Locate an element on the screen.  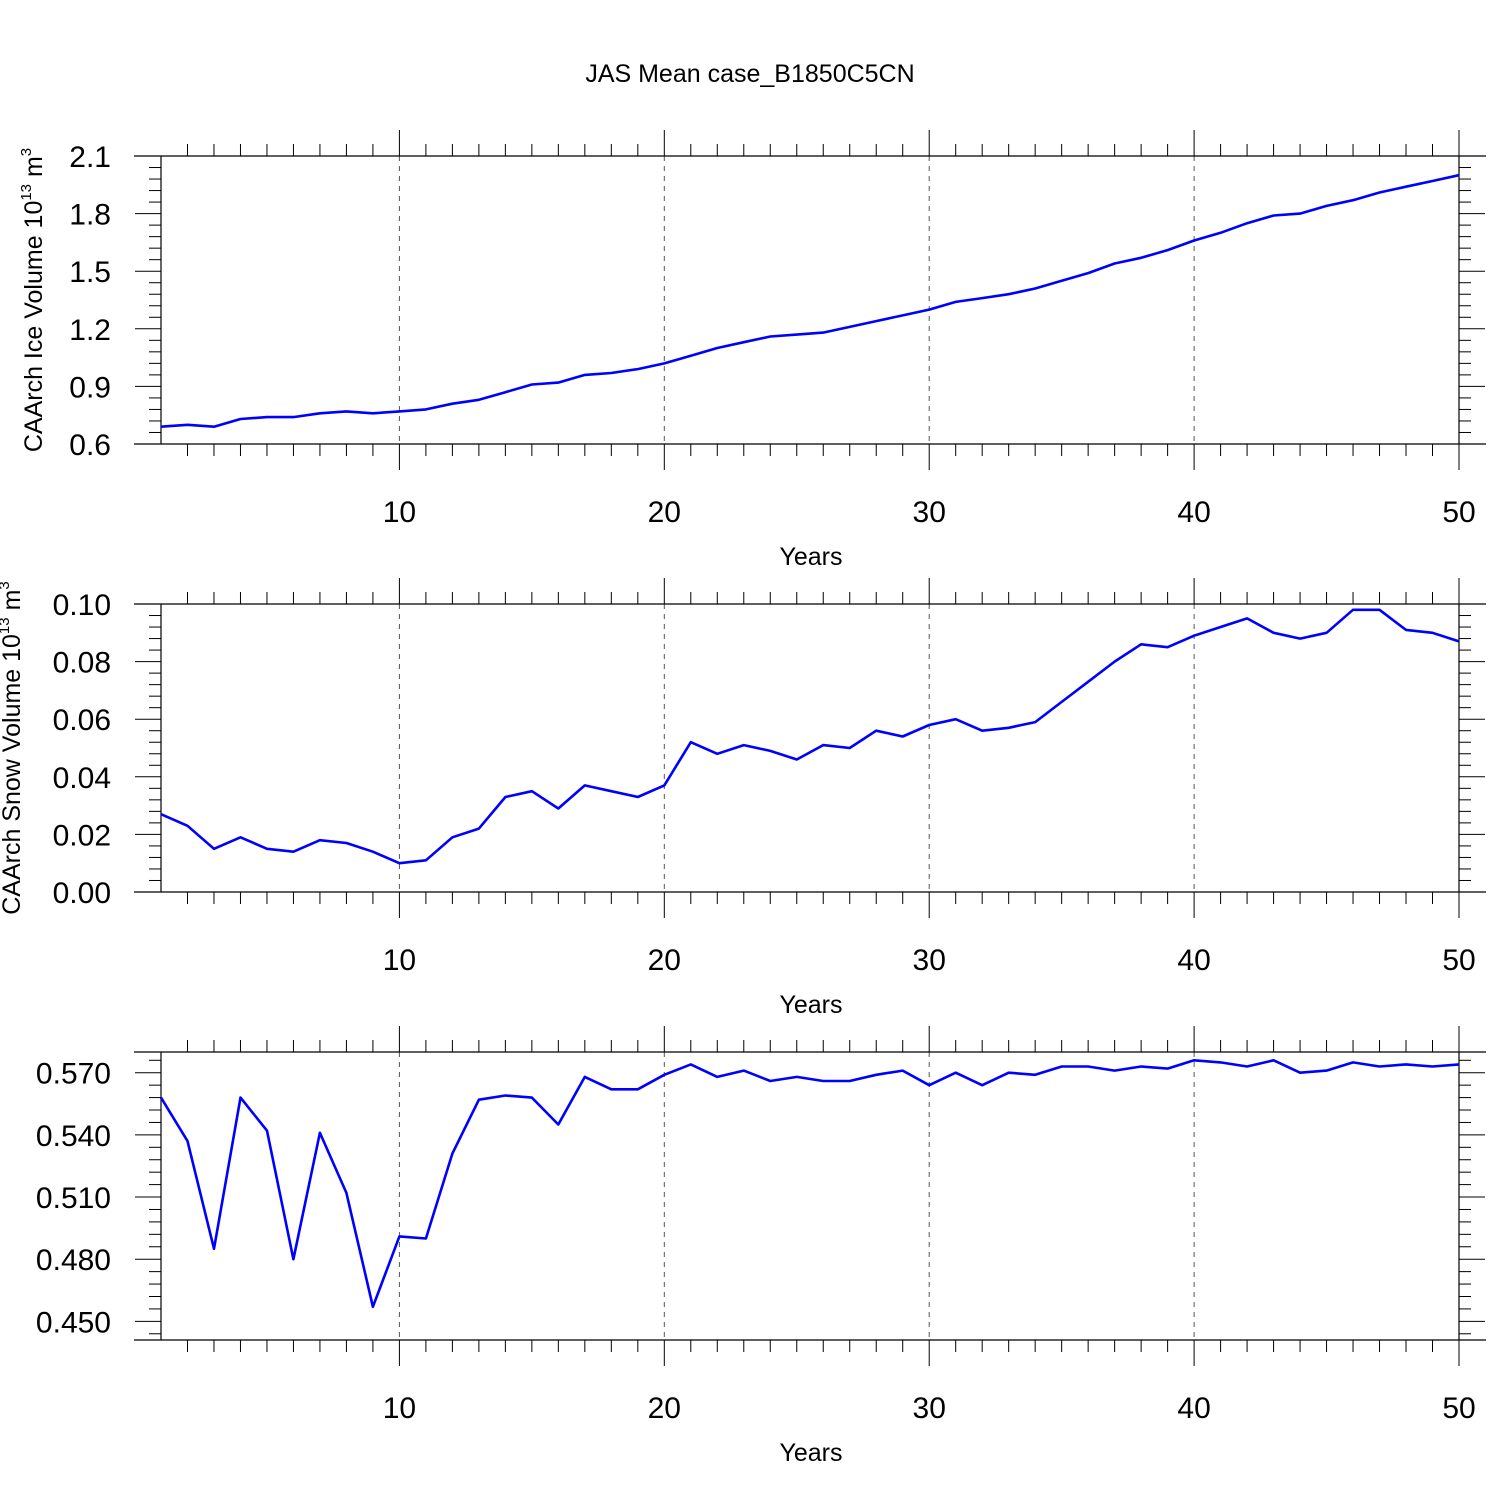
y-tick-label: 1.2 is located at coordinates (90, 330).